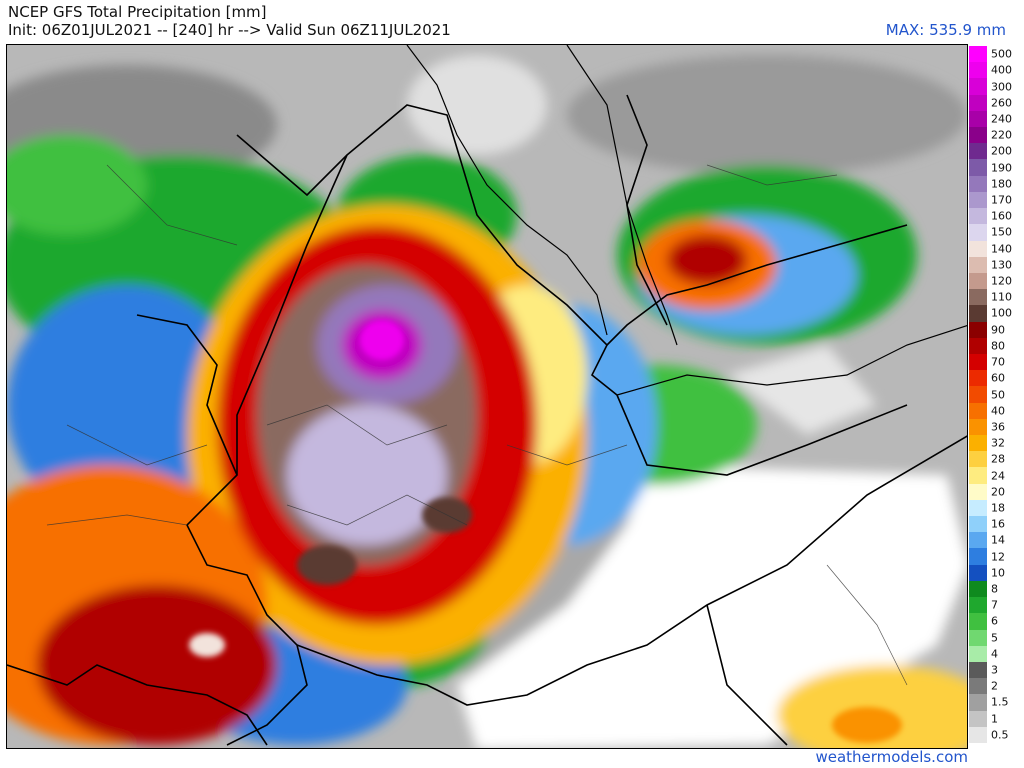 Image resolution: width=1024 pixels, height=768 pixels. Describe the element at coordinates (998, 443) in the screenshot. I see `legend-label: 32` at that location.